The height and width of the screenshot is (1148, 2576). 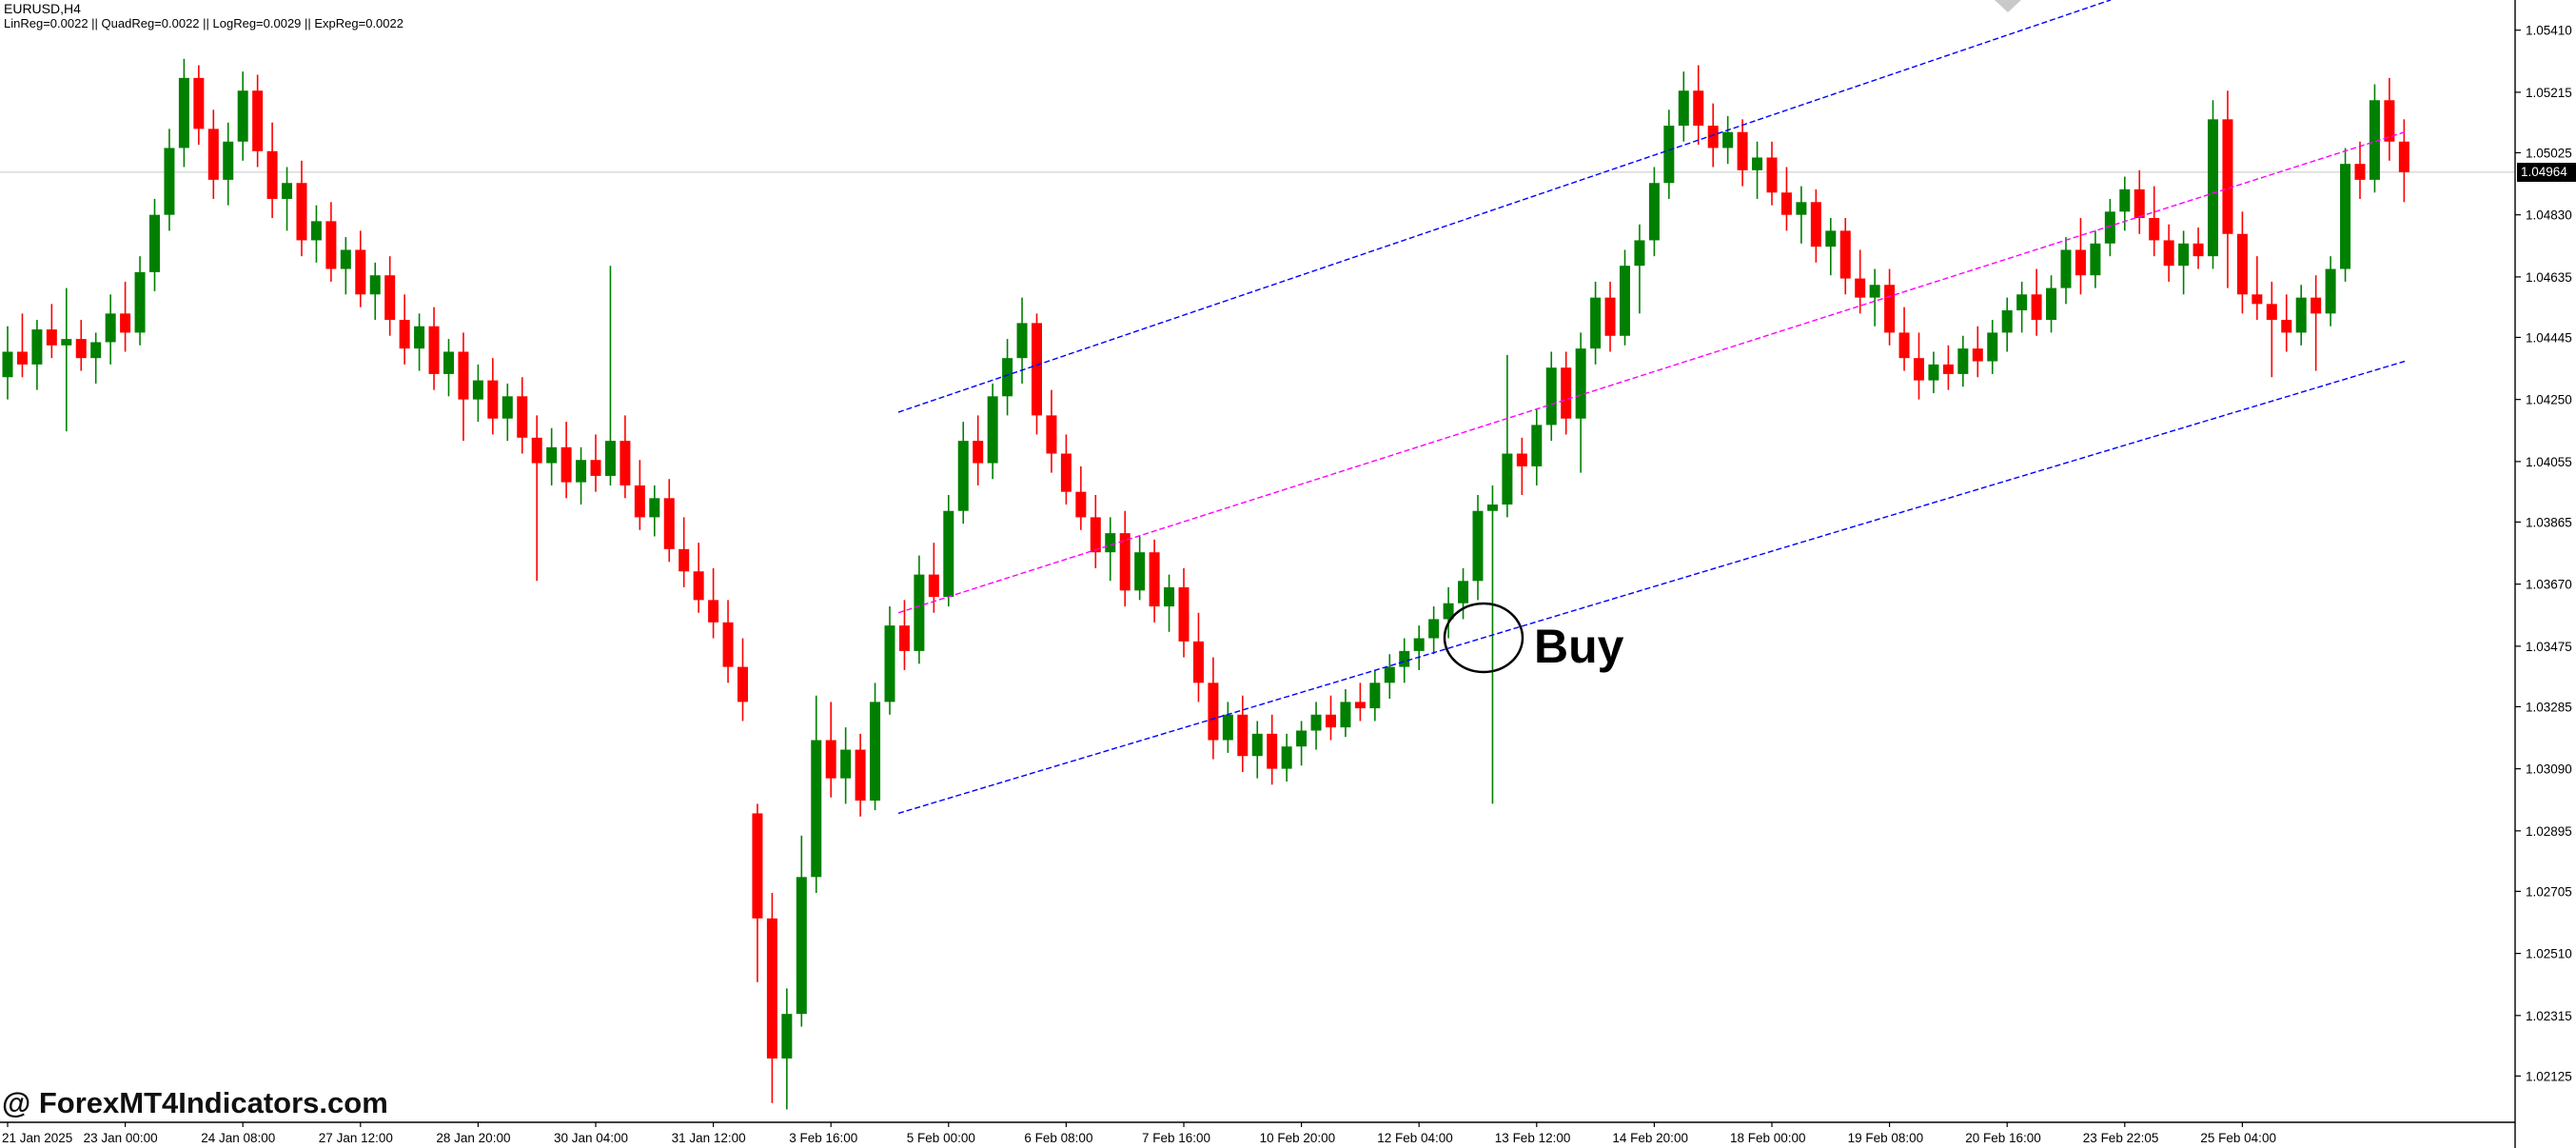 I want to click on buy-signal-circle, so click(x=1483, y=638).